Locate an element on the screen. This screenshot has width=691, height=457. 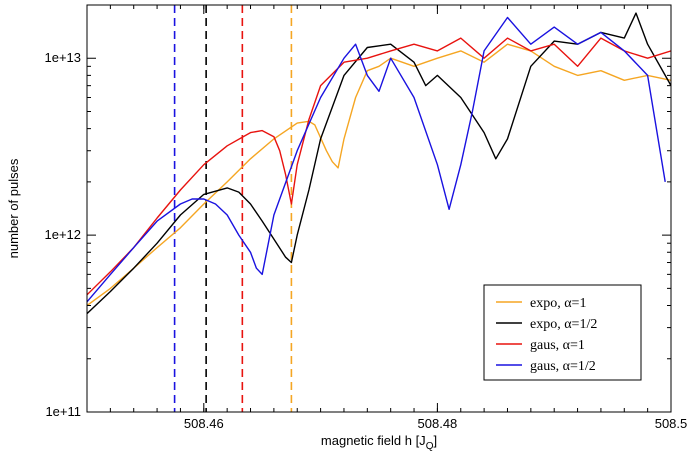
legend-label-1: expo, α=1 is located at coordinates (558, 303).